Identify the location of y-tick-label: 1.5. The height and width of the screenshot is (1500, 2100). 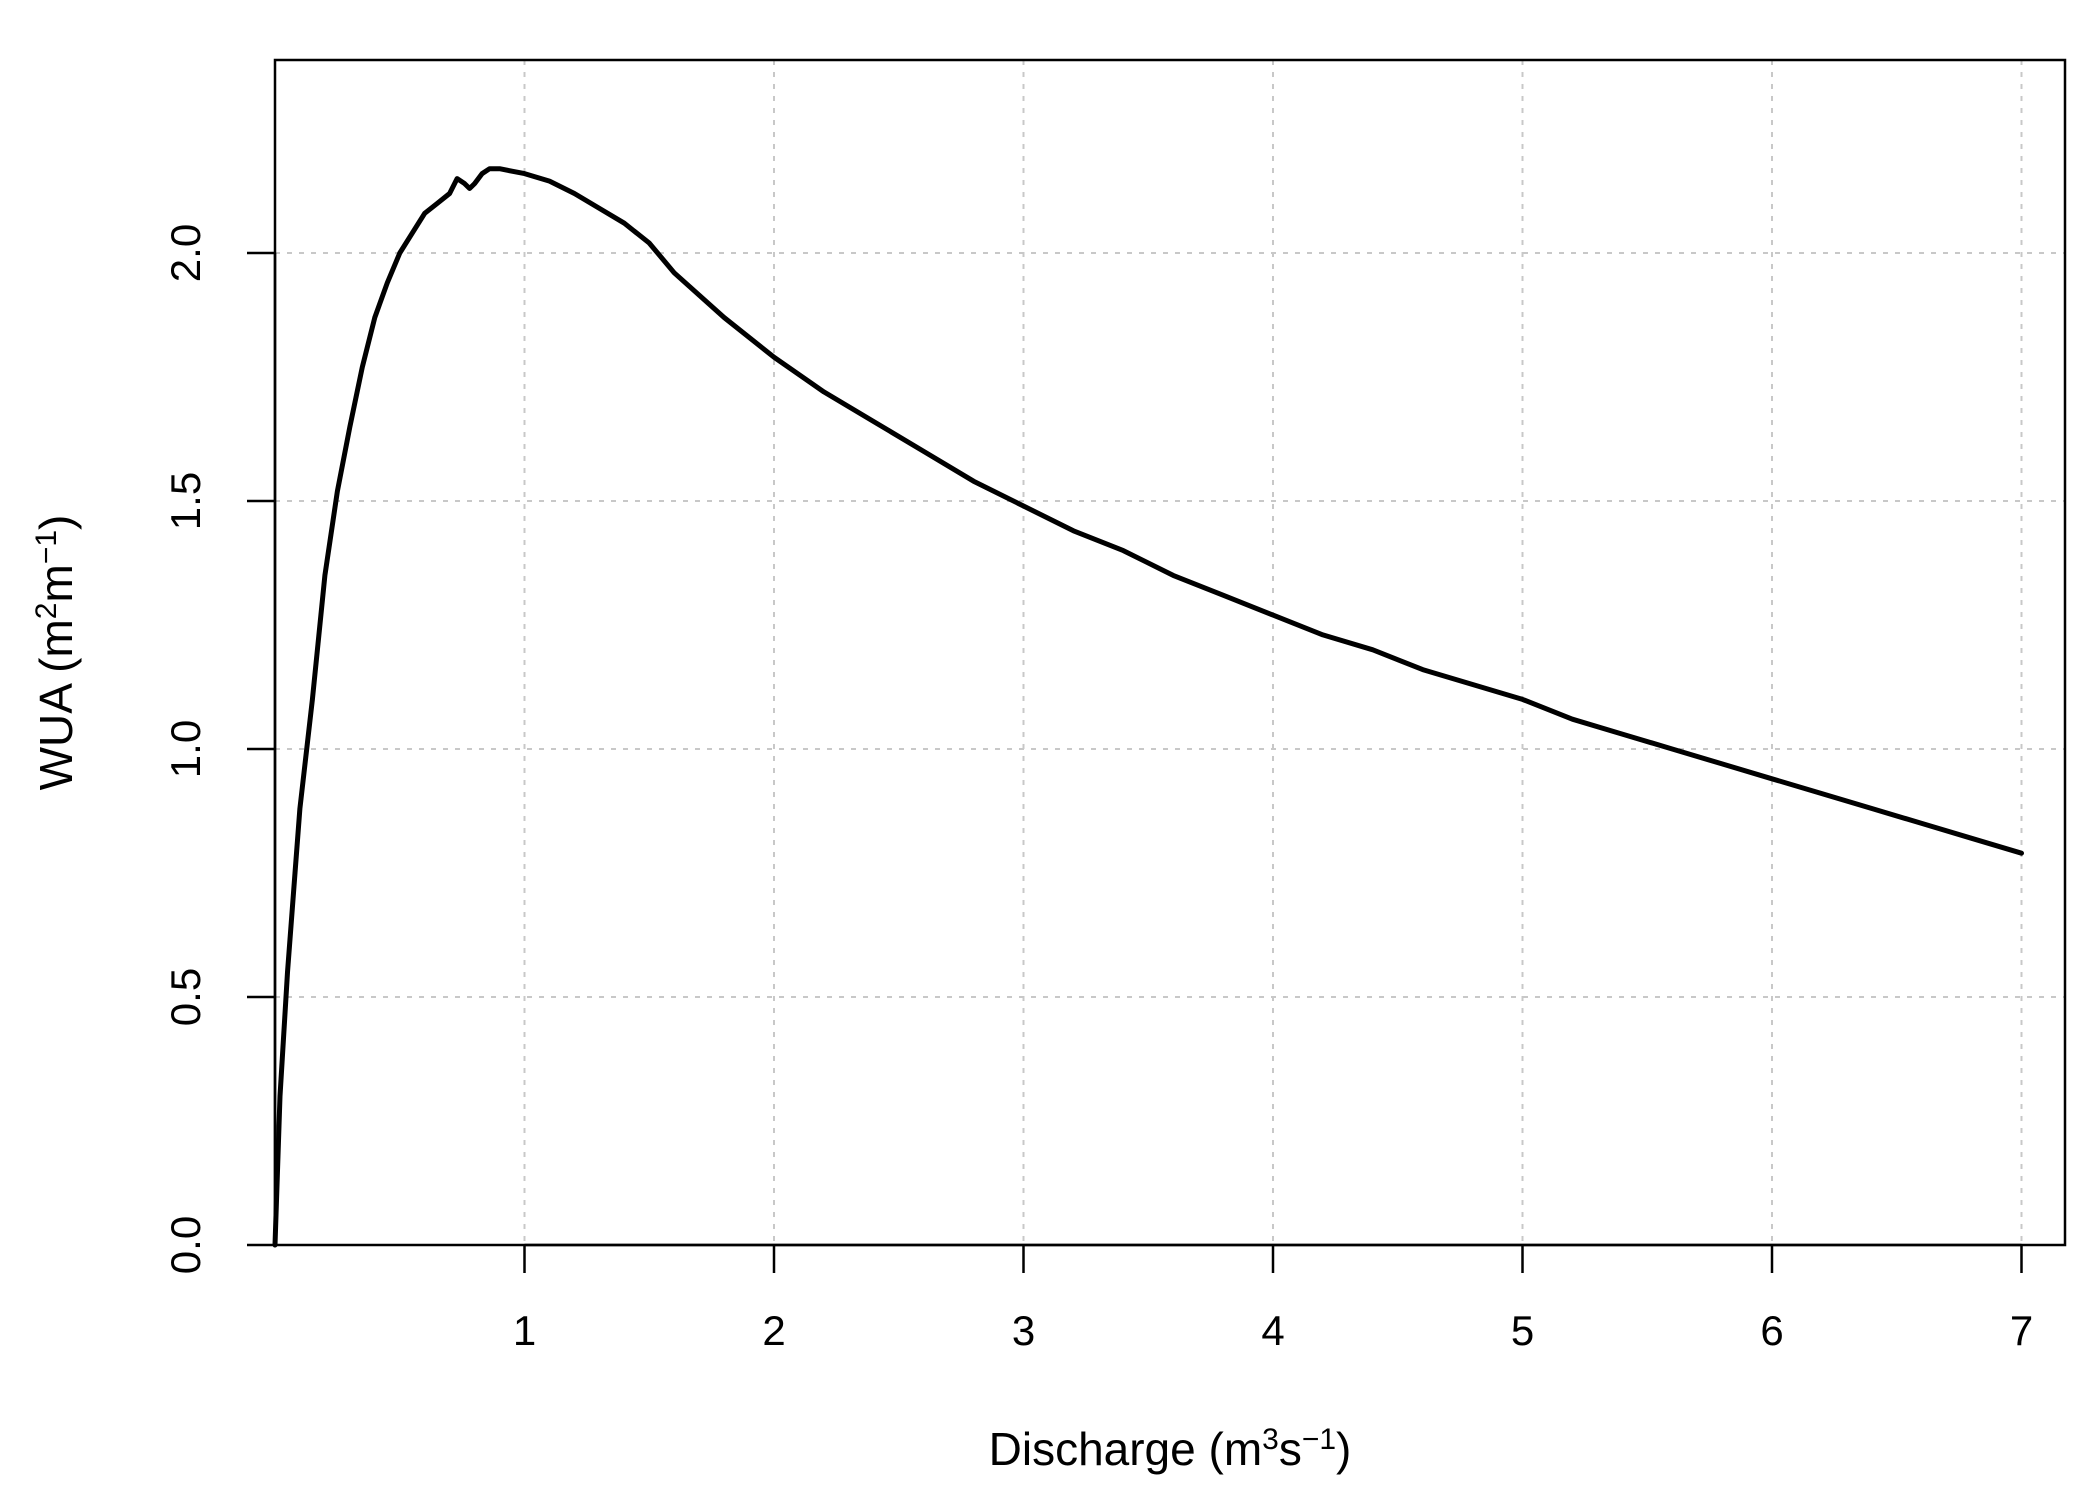
(185, 501).